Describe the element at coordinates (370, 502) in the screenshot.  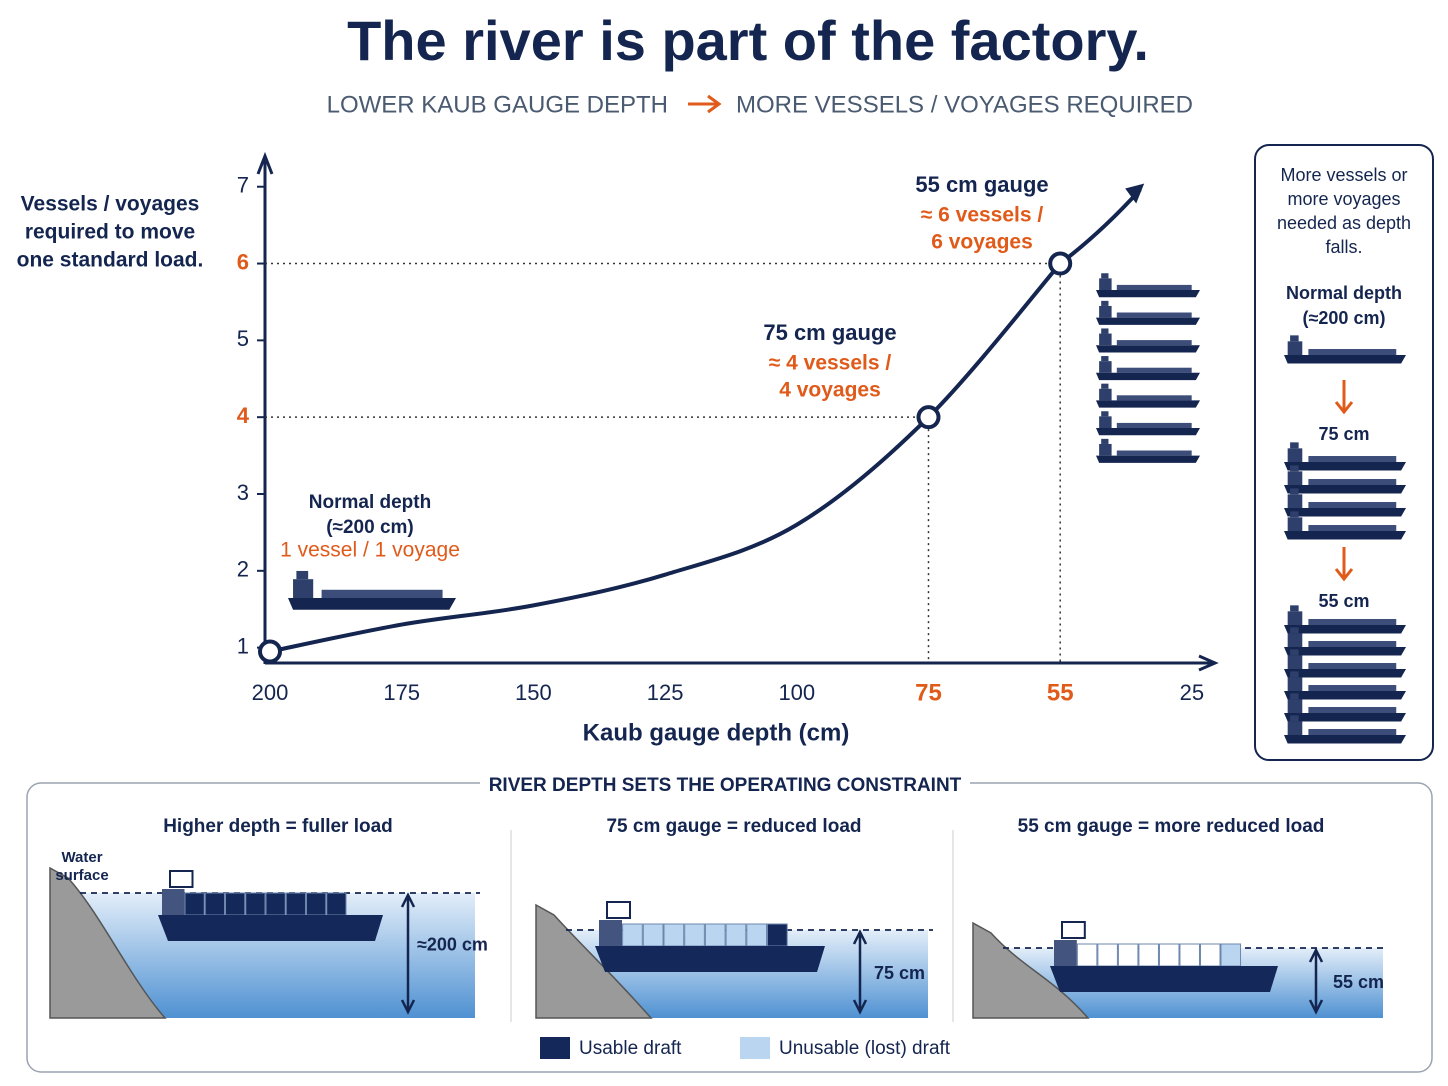
I see `annotation-title: Normal depth` at that location.